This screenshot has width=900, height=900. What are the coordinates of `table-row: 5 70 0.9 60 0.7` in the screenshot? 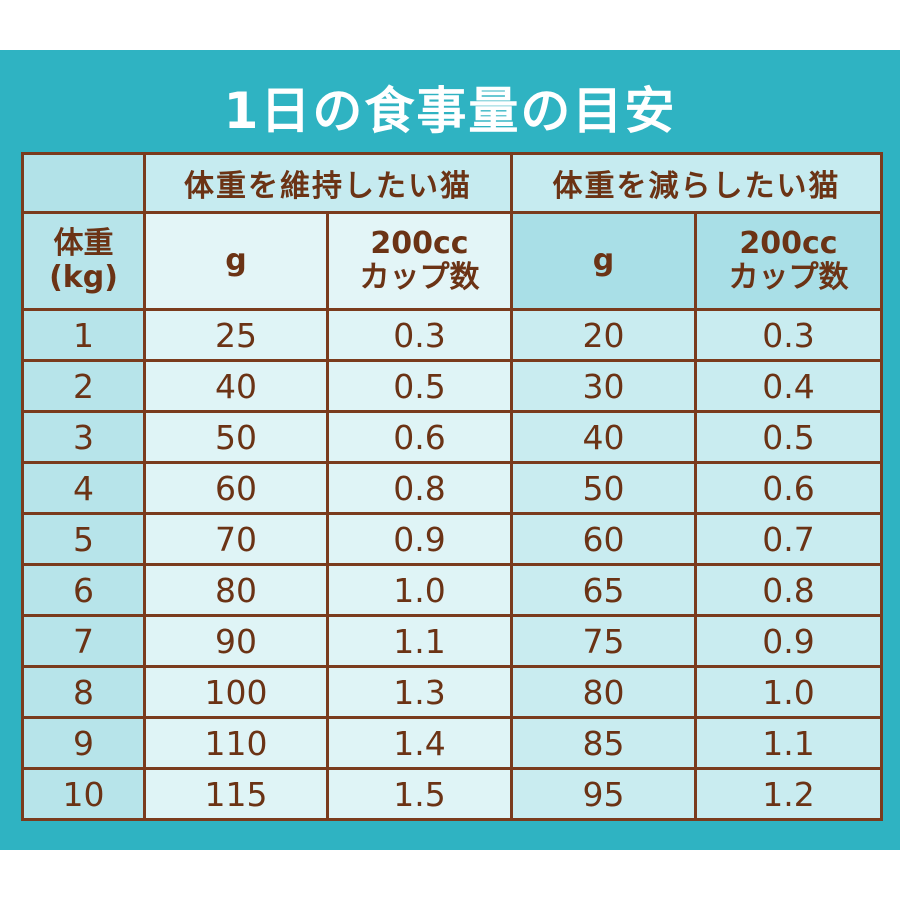 It's located at (452, 539).